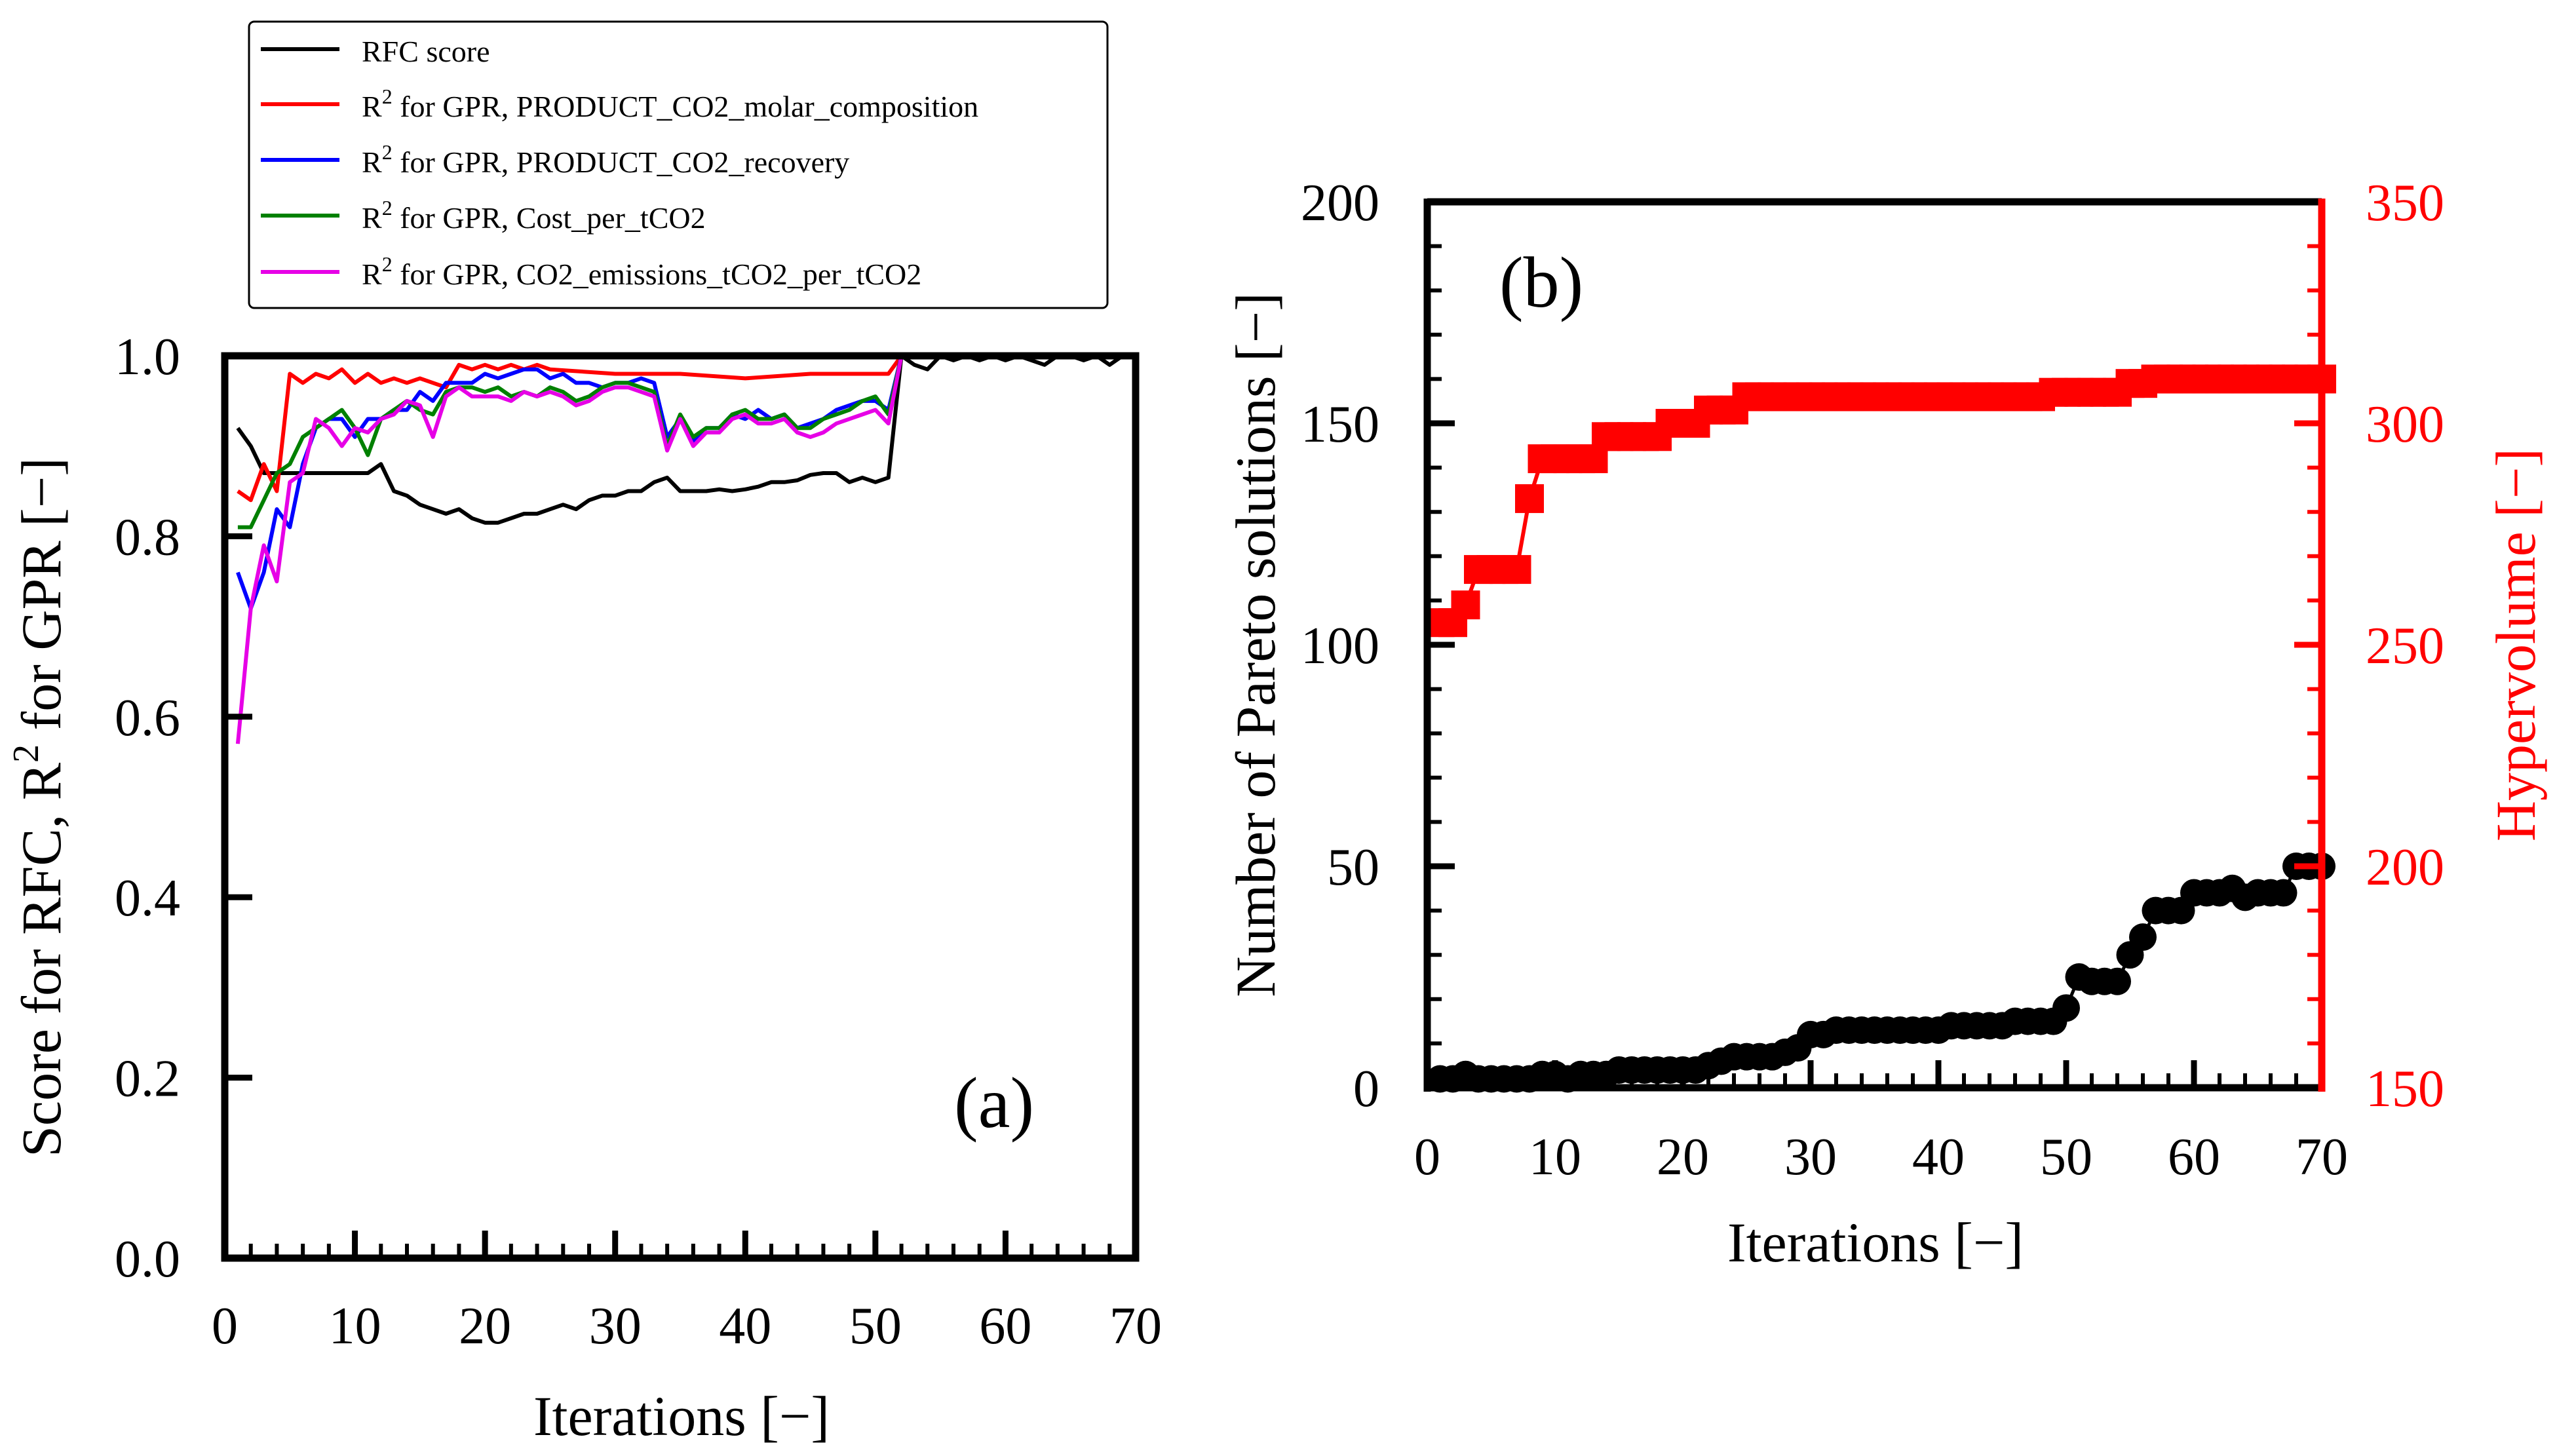  I want to click on panel-a-xtick-label: 30, so click(615, 1326).